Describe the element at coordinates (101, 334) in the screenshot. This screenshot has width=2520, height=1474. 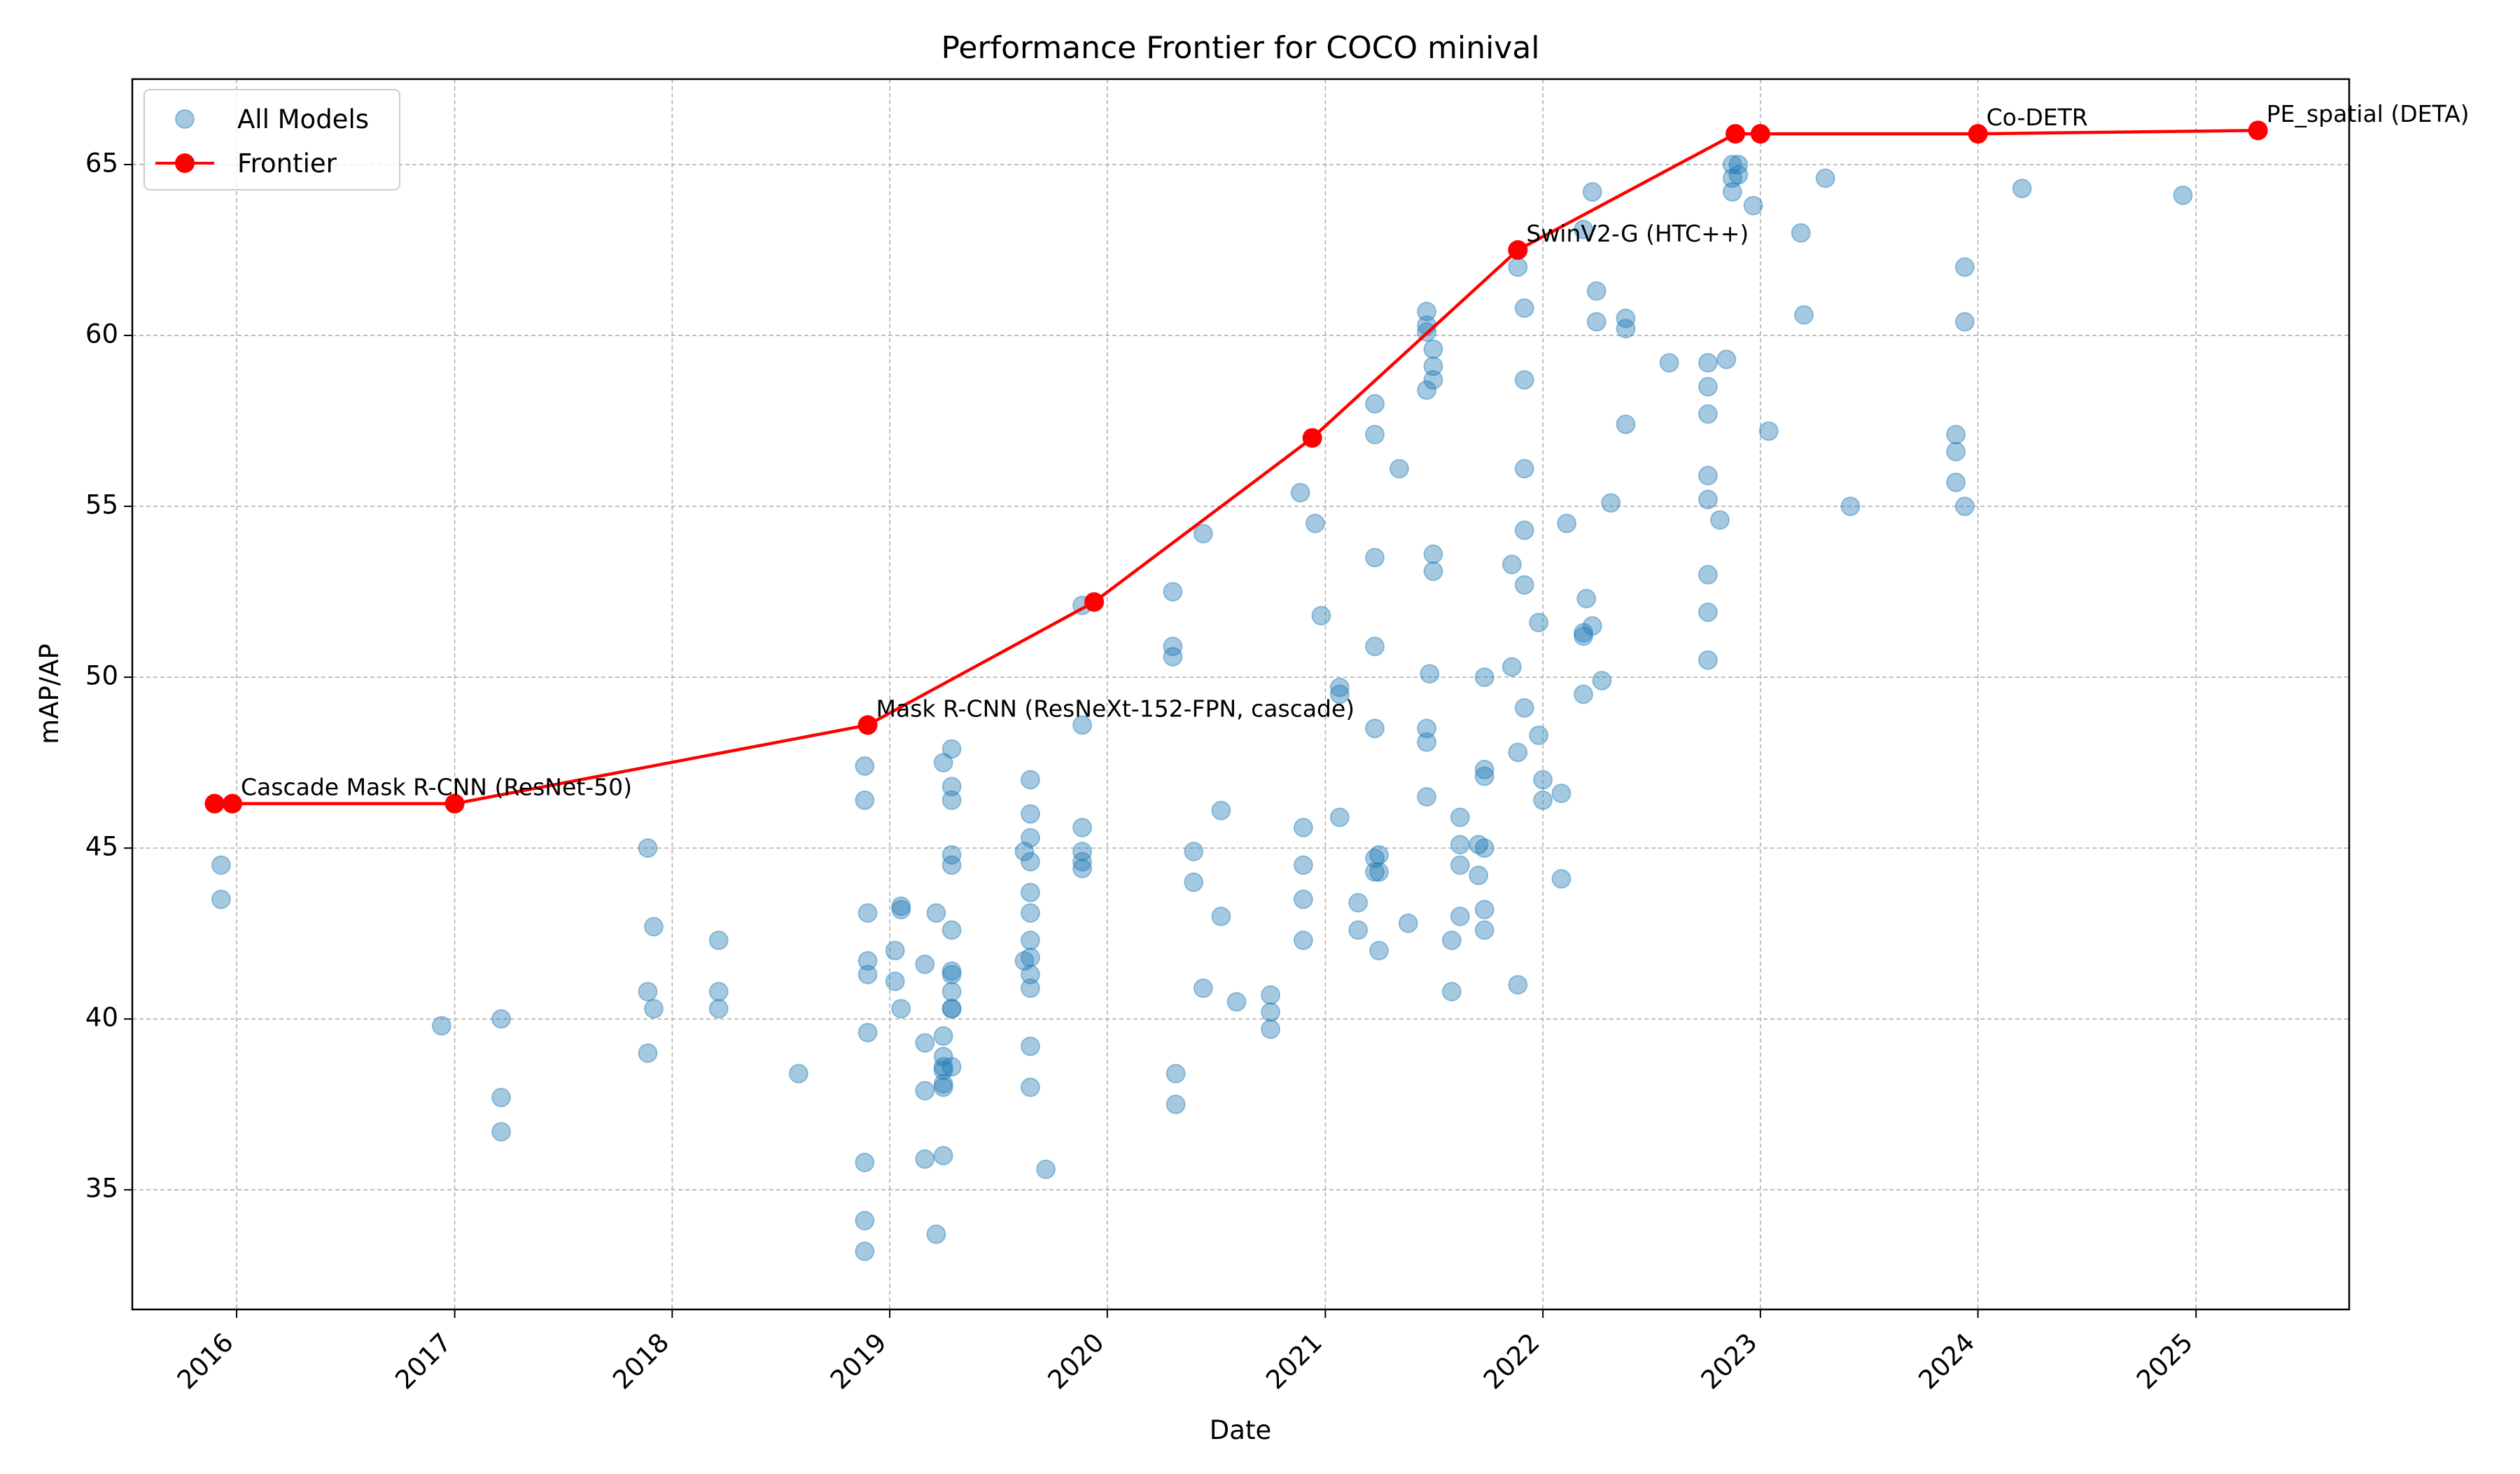
I see `y-tick-label: 60` at that location.